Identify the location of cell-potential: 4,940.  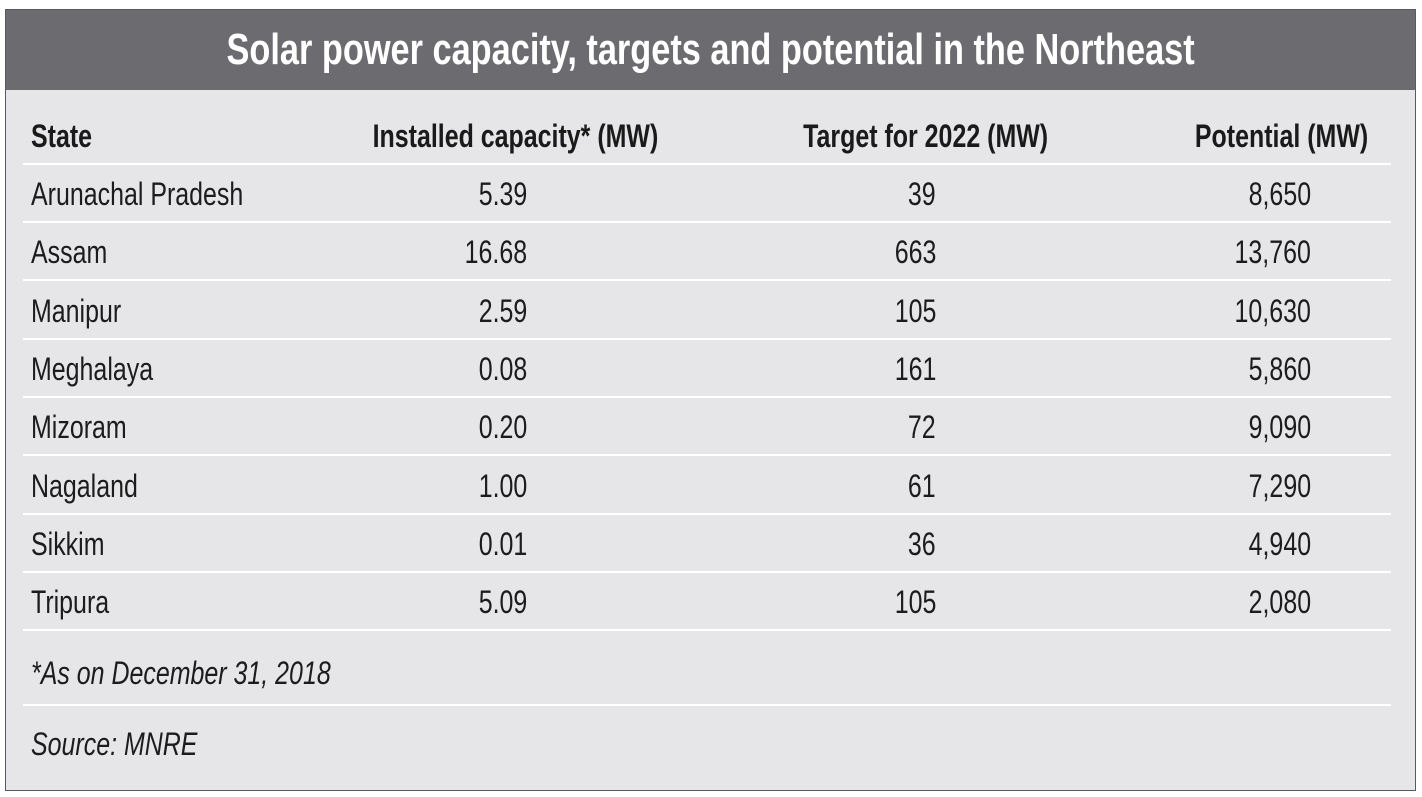
(1279, 544).